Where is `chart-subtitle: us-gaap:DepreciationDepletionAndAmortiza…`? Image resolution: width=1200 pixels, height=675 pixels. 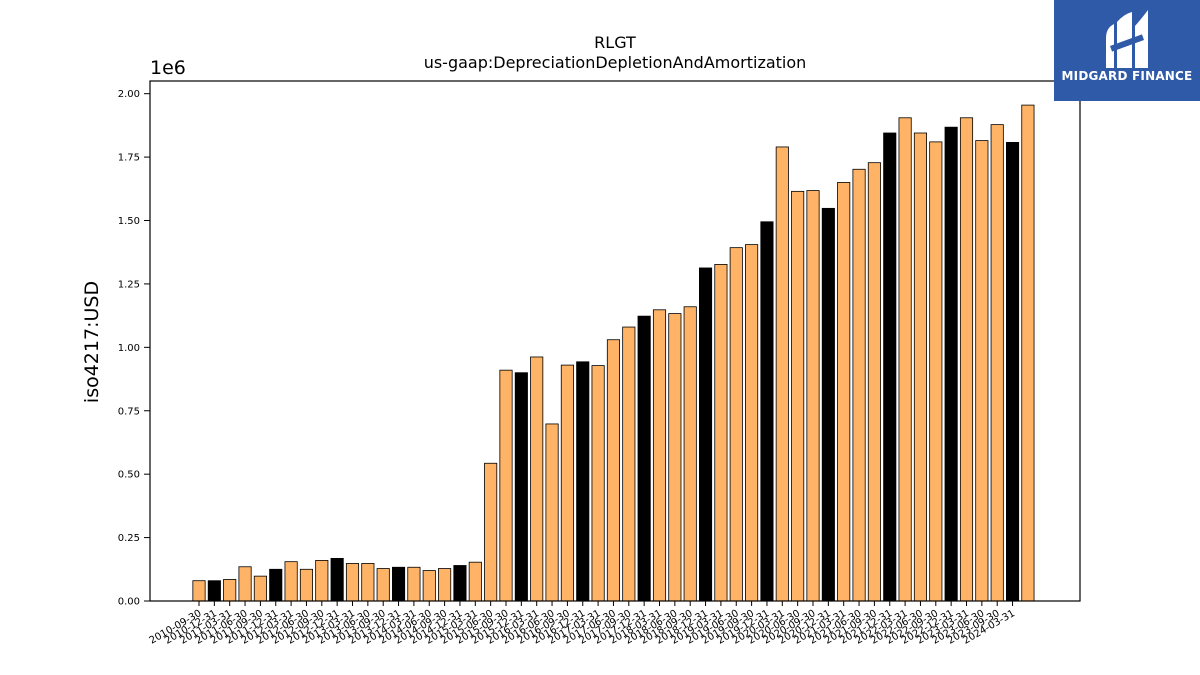
chart-subtitle: us-gaap:DepreciationDepletionAndAmortiza… is located at coordinates (615, 62).